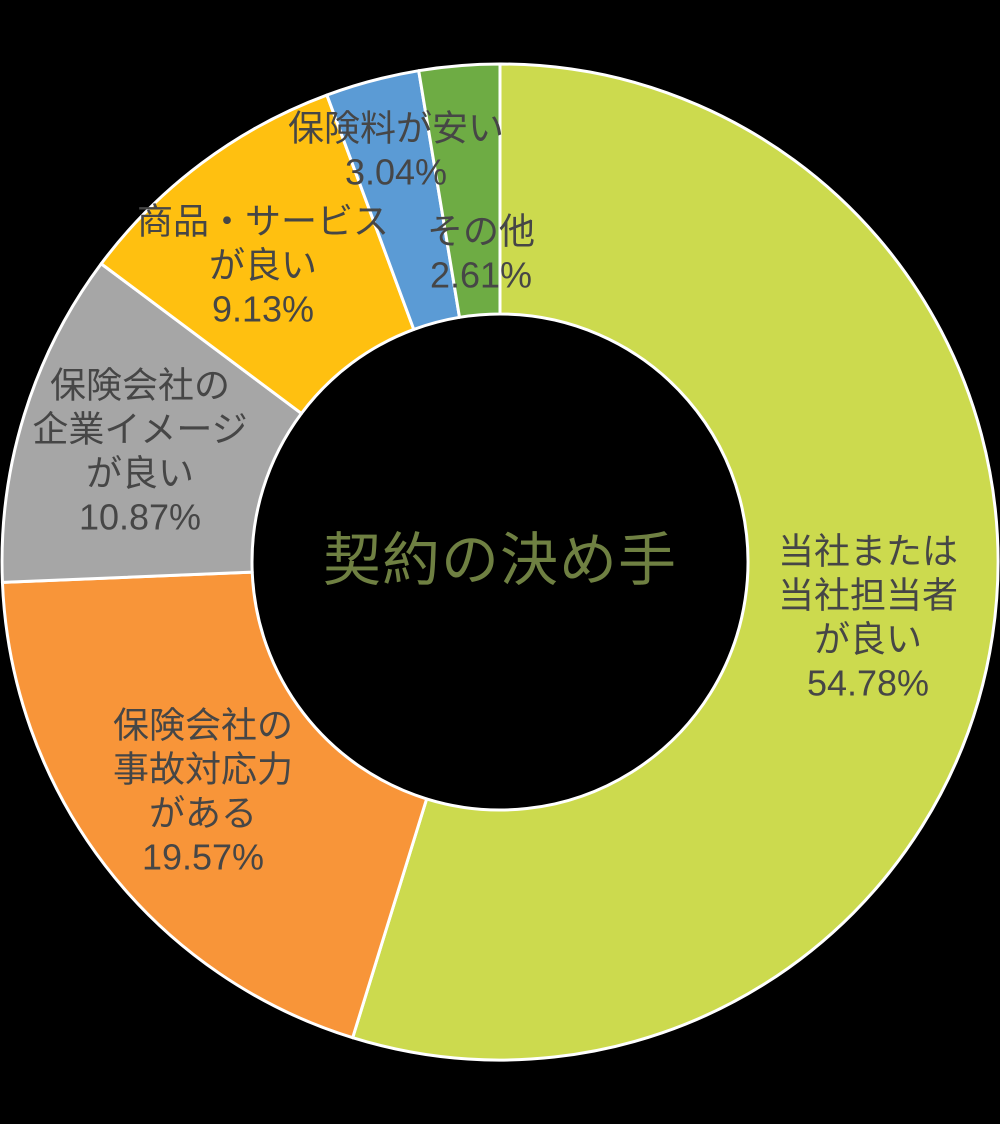  Describe the element at coordinates (139, 451) in the screenshot. I see `segment-label-2: 保険会社の企業イメージが良い 10.87%` at that location.